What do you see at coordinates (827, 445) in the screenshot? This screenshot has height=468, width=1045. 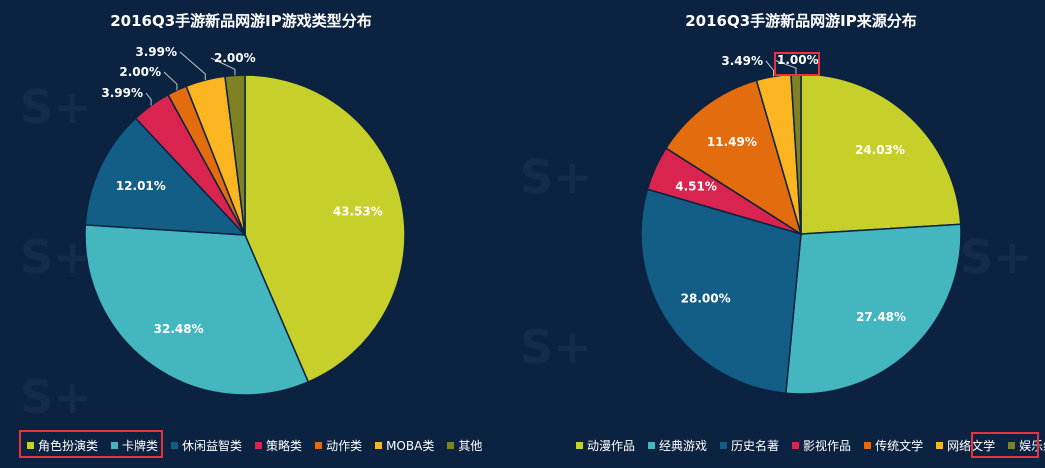 I see `legend-label: 影视作品` at bounding box center [827, 445].